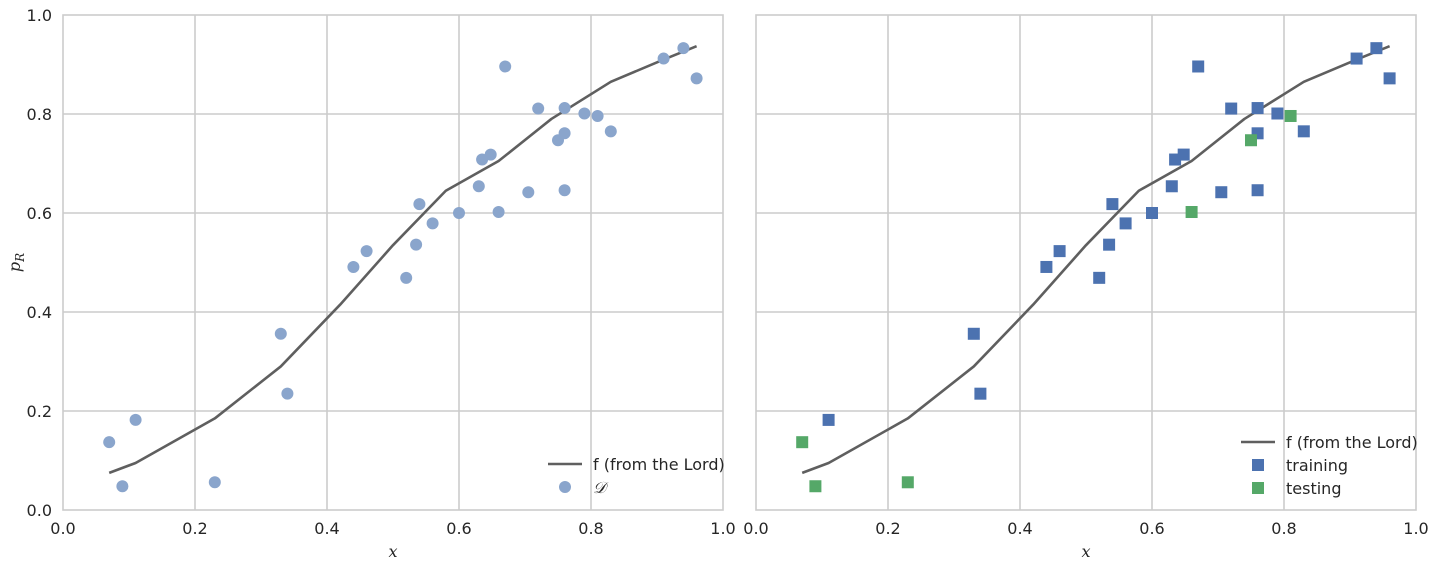 This screenshot has height=567, width=1433. Describe the element at coordinates (39, 15) in the screenshot. I see `y-tick-label: 1.0` at that location.